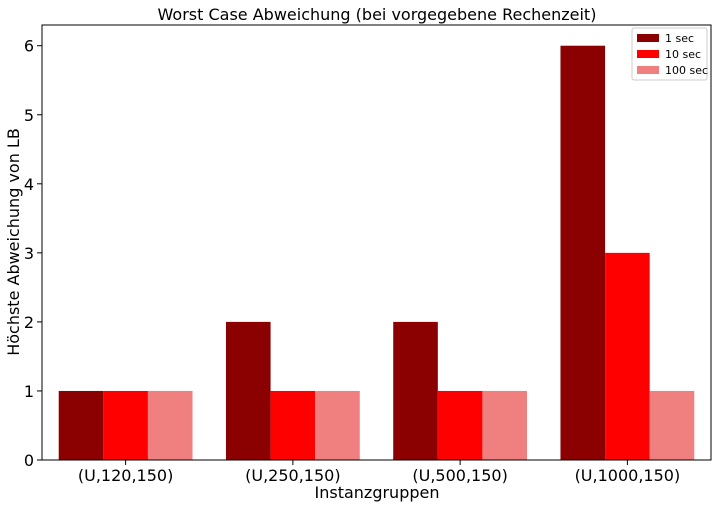 Image resolution: width=719 pixels, height=508 pixels. I want to click on y-tick-label: 5, so click(29, 115).